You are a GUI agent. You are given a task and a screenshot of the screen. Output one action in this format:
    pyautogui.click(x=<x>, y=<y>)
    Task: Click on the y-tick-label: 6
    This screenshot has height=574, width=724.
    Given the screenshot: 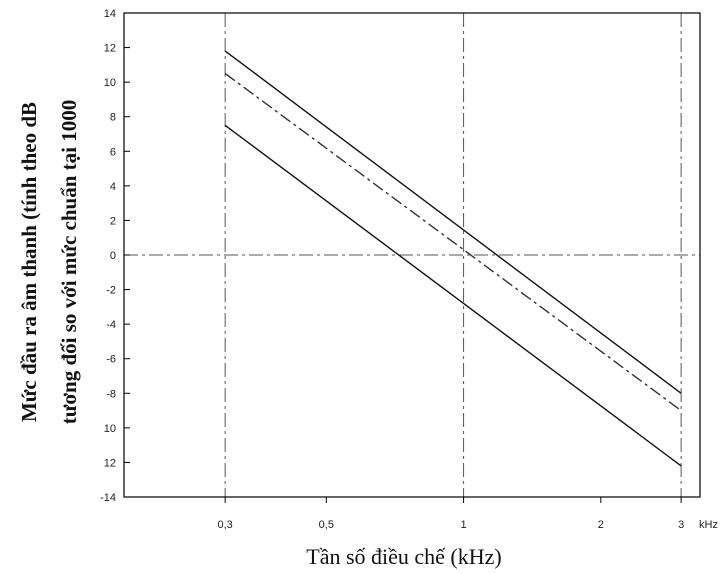 What is the action you would take?
    pyautogui.click(x=113, y=152)
    